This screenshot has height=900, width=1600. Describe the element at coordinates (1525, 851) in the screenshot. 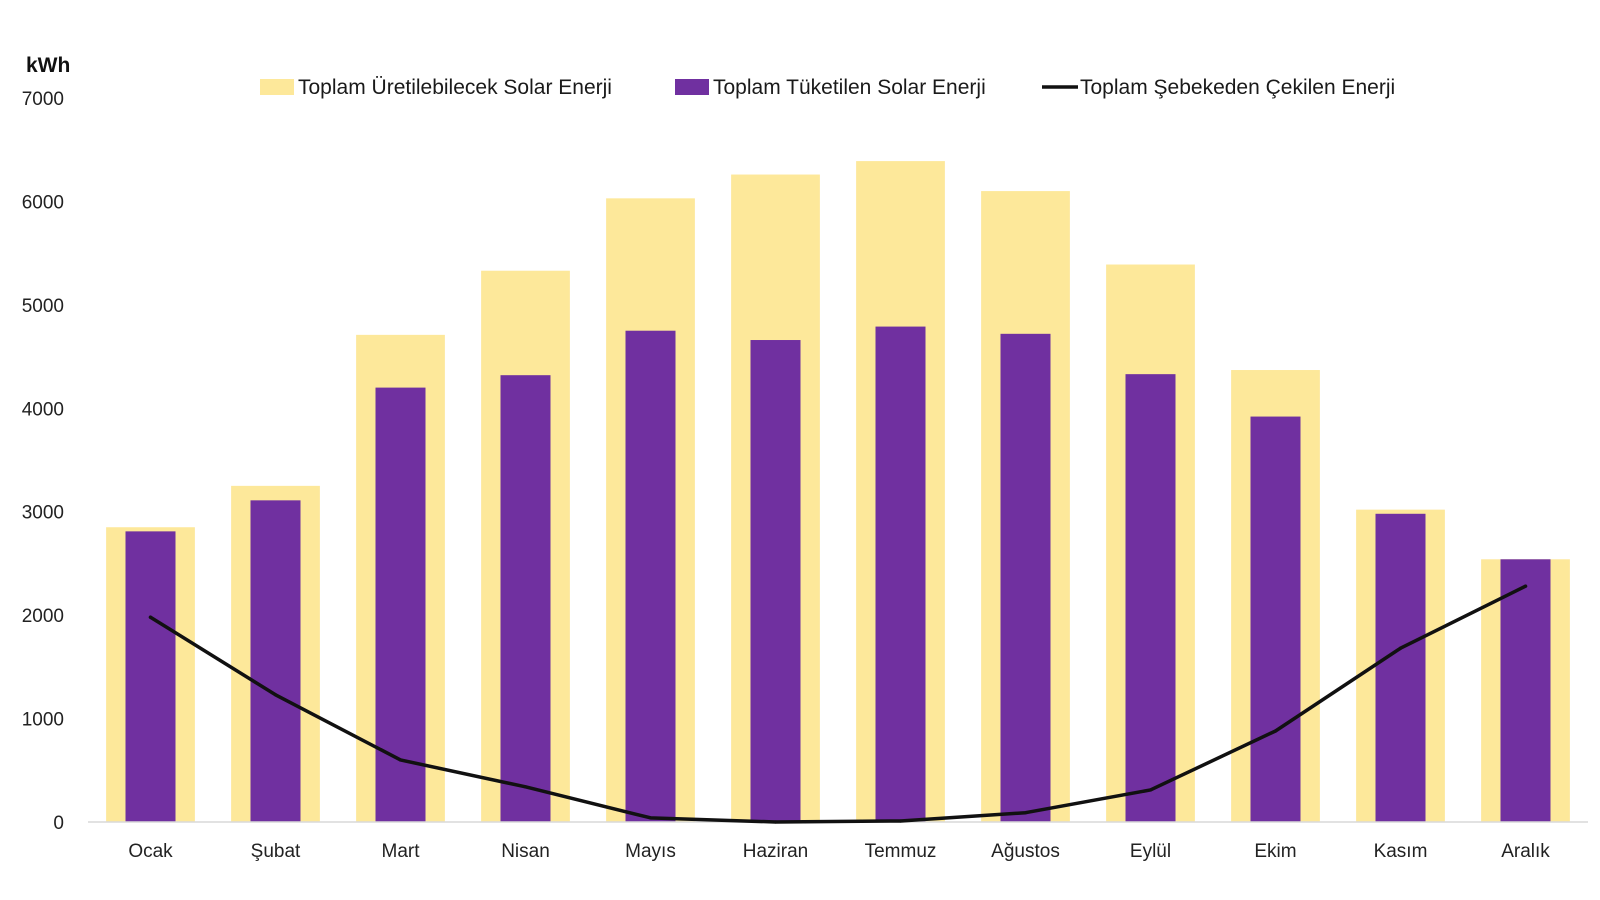

I see `x-tick-label: Aralık` at that location.